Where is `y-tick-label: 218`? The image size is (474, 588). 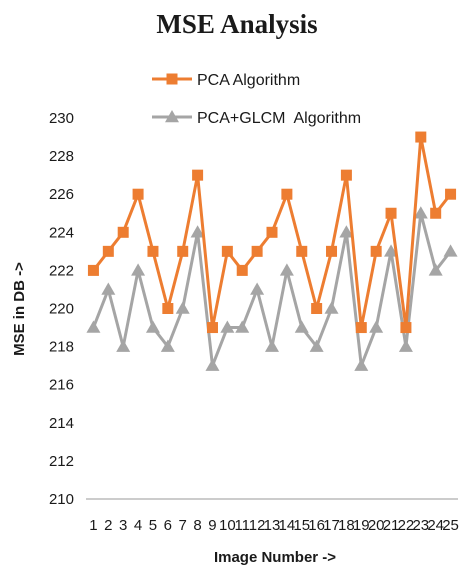
y-tick-label: 218 is located at coordinates (61, 347).